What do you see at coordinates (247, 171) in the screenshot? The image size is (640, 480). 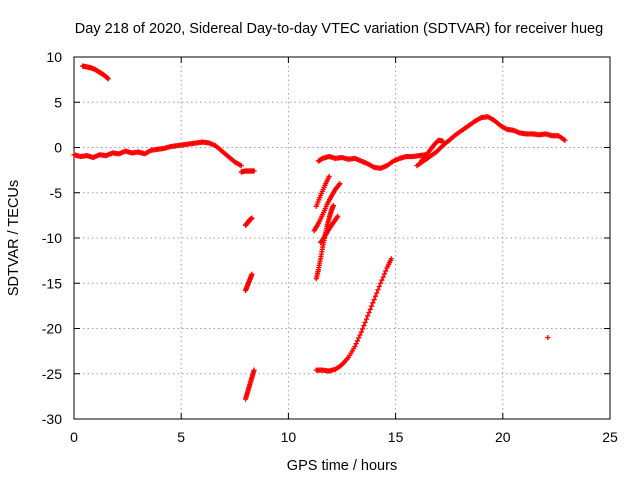 I see `series-arc-morning-tail` at bounding box center [247, 171].